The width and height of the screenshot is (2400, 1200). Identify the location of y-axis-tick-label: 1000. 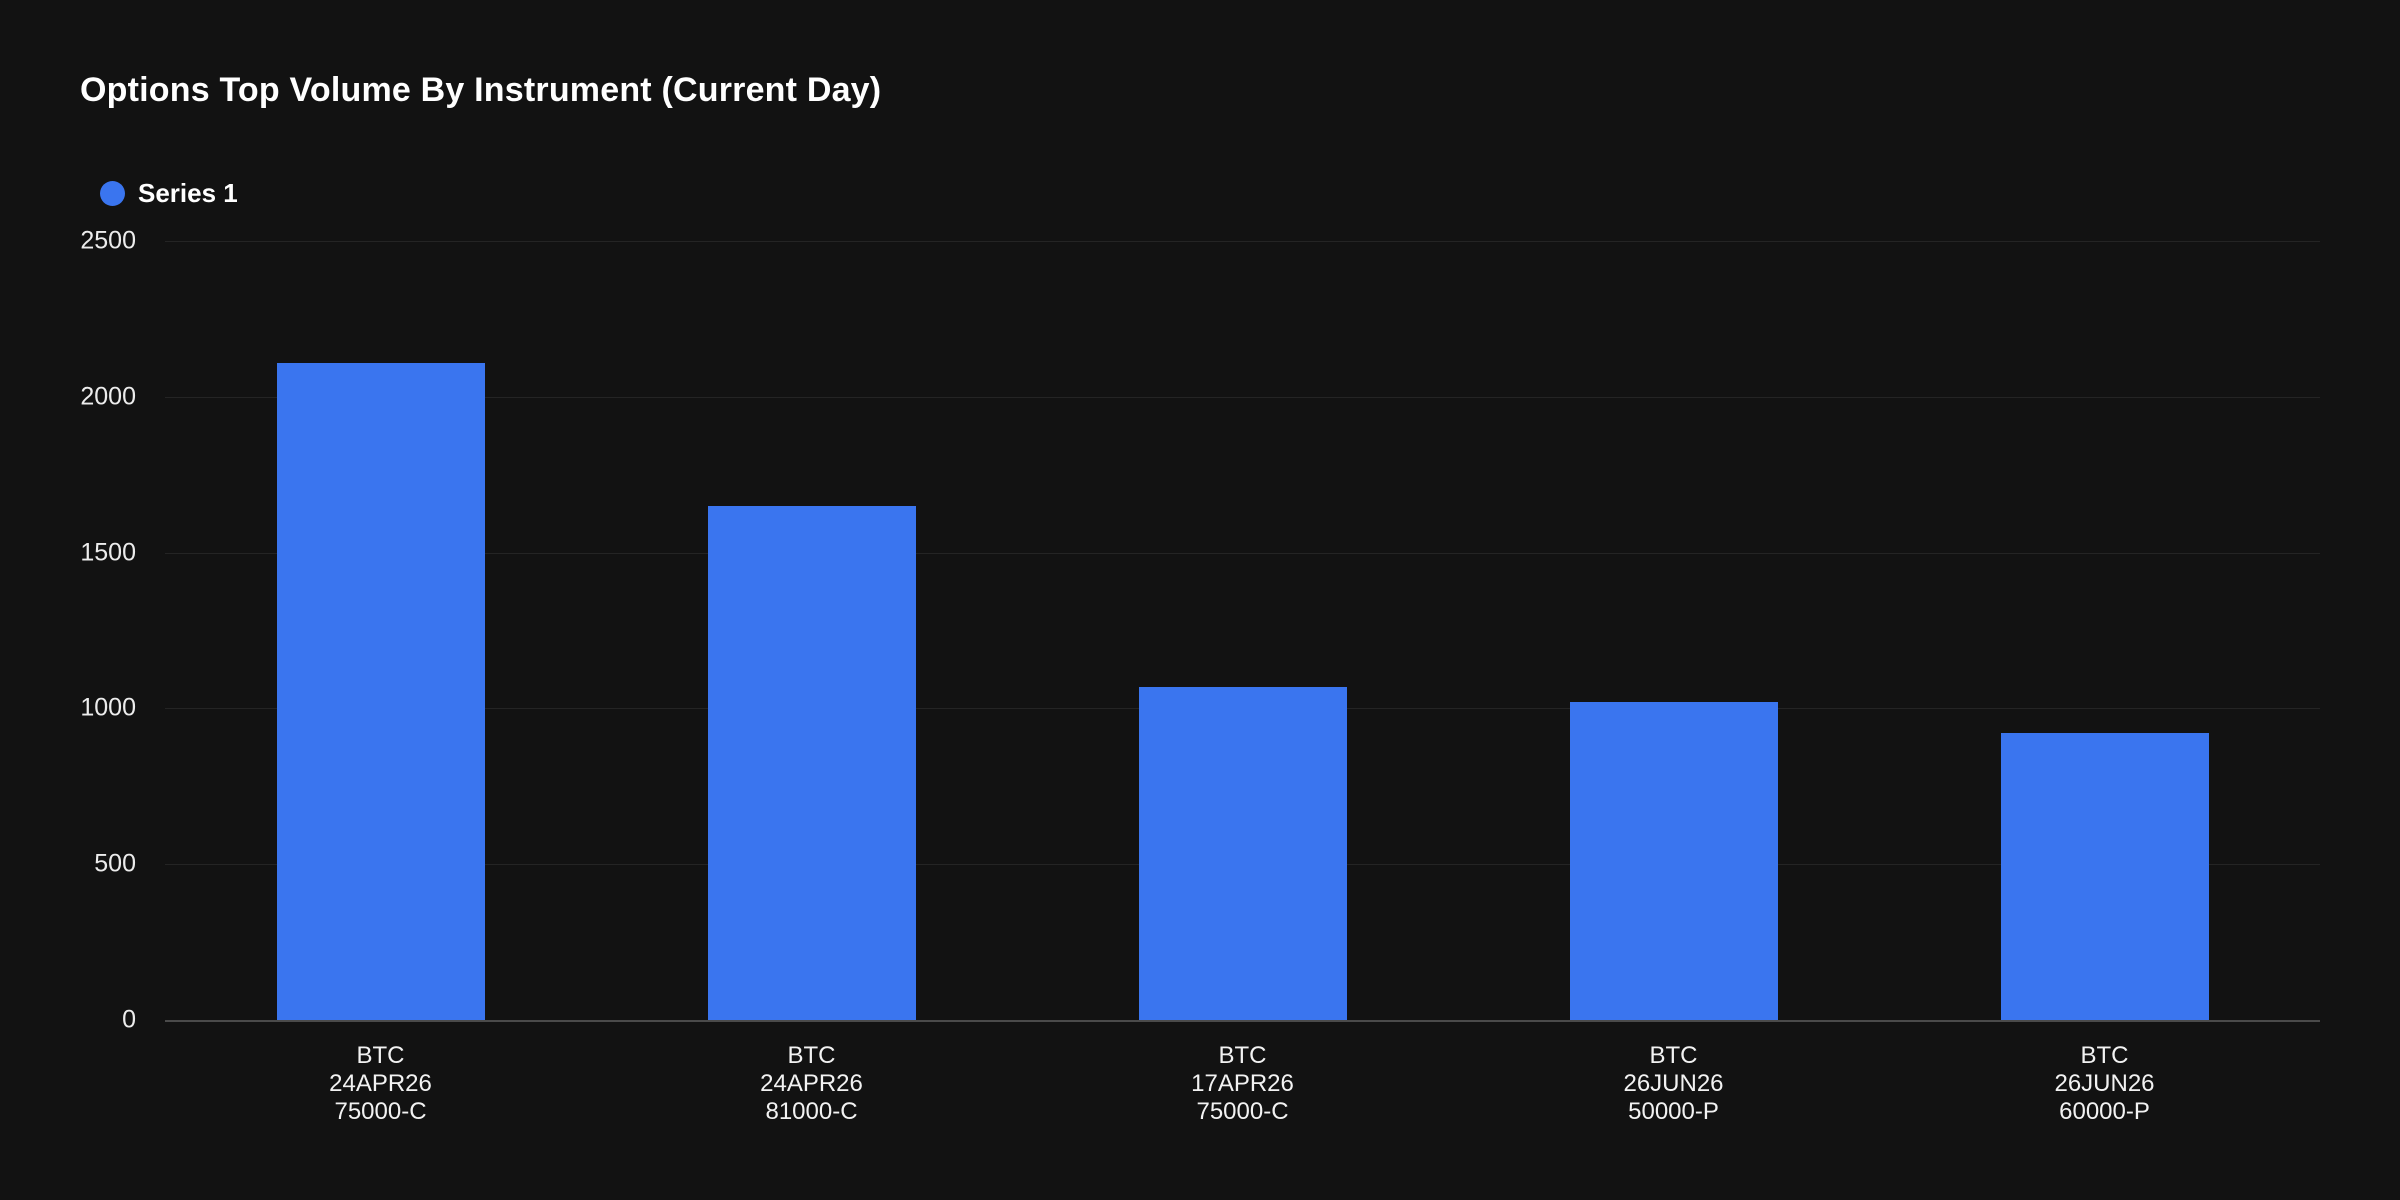
(108, 707).